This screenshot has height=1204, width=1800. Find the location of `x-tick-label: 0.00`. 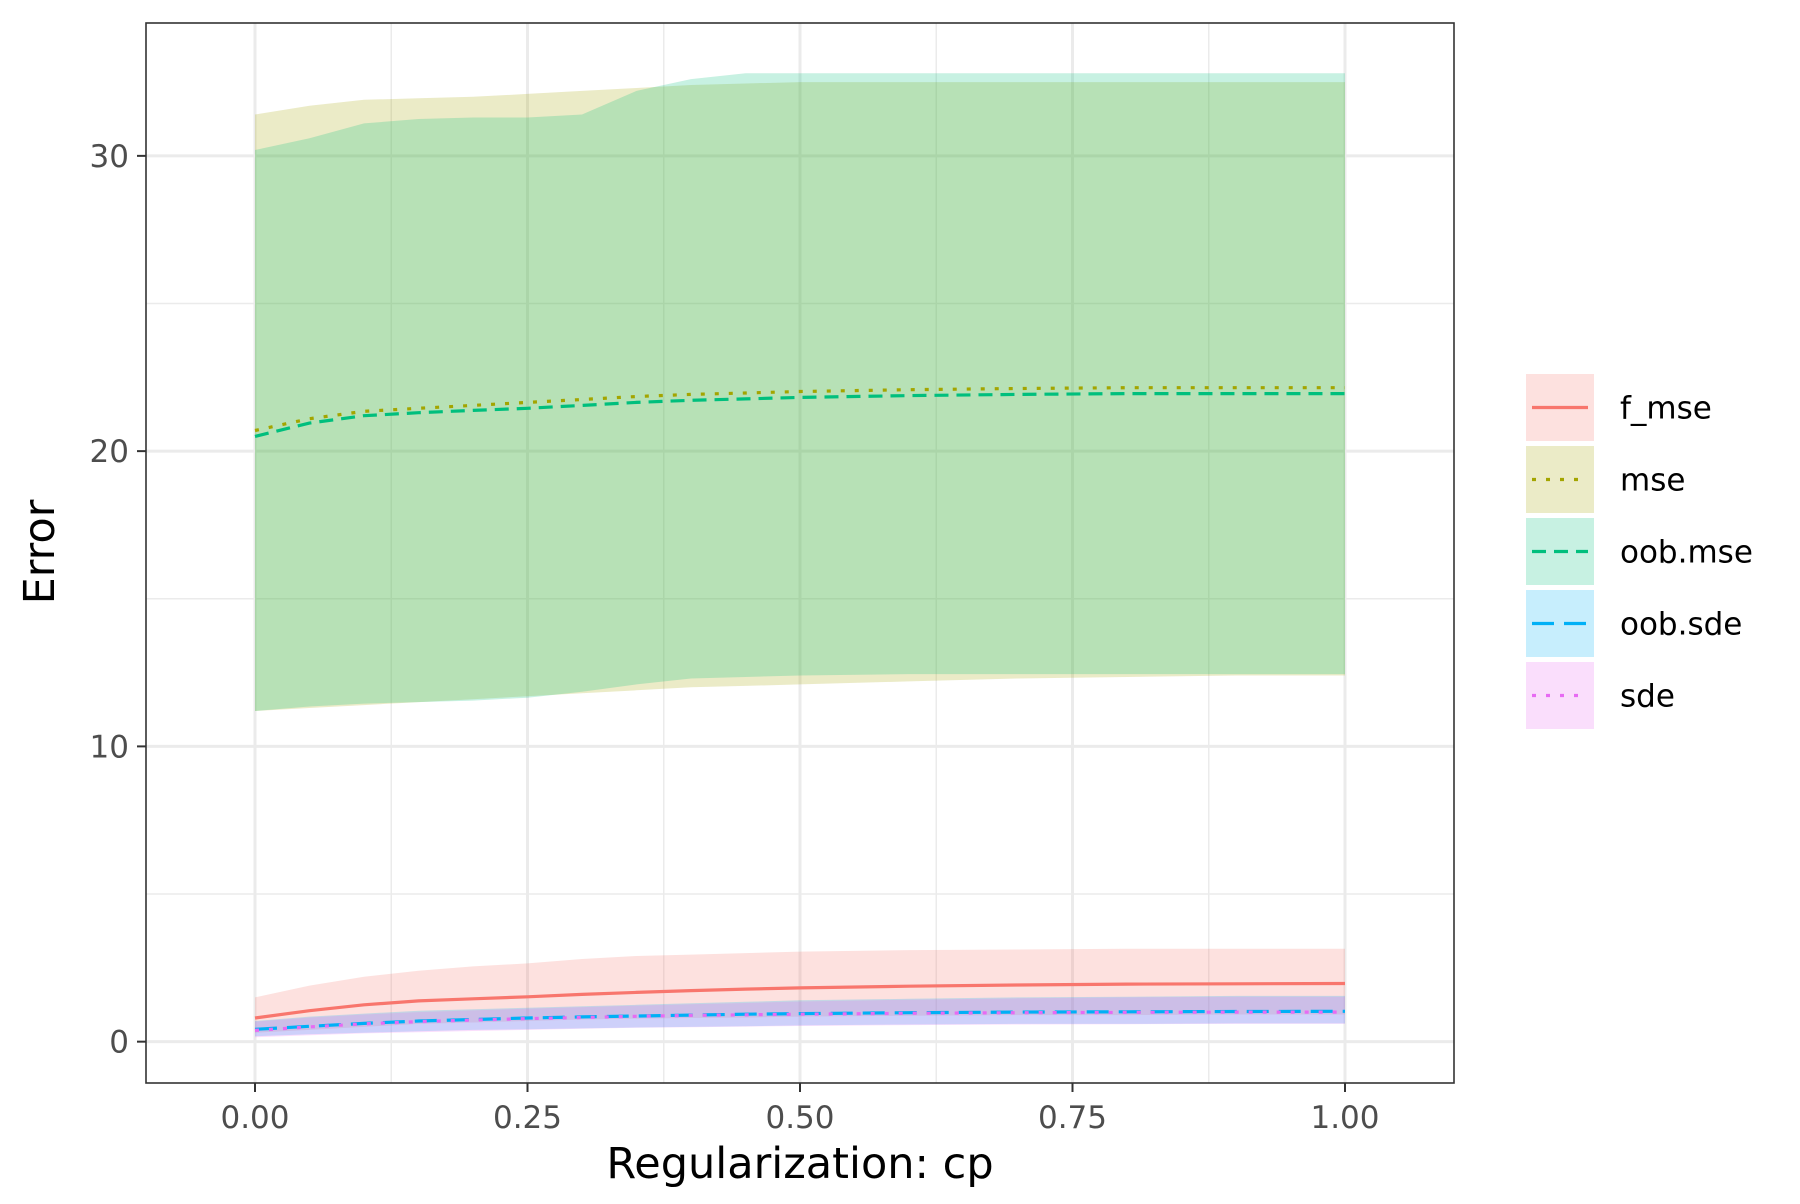

x-tick-label: 0.00 is located at coordinates (254, 1118).